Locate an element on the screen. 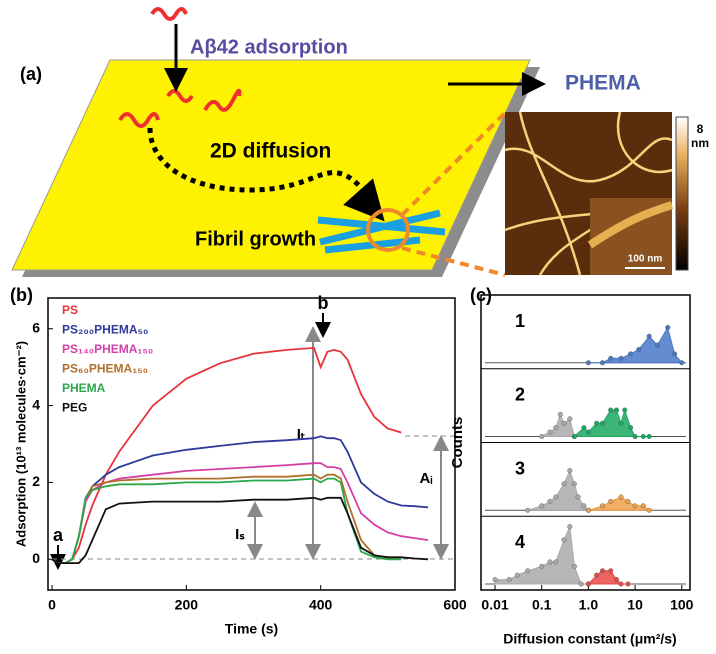  x-tick-label: 0.1 is located at coordinates (542, 605).